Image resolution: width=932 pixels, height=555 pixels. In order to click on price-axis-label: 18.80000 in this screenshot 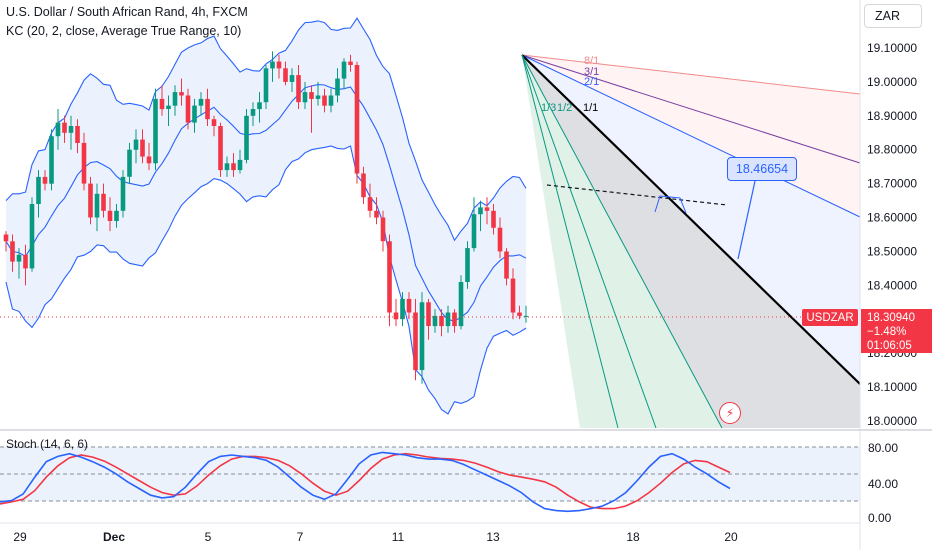, I will do `click(892, 150)`.